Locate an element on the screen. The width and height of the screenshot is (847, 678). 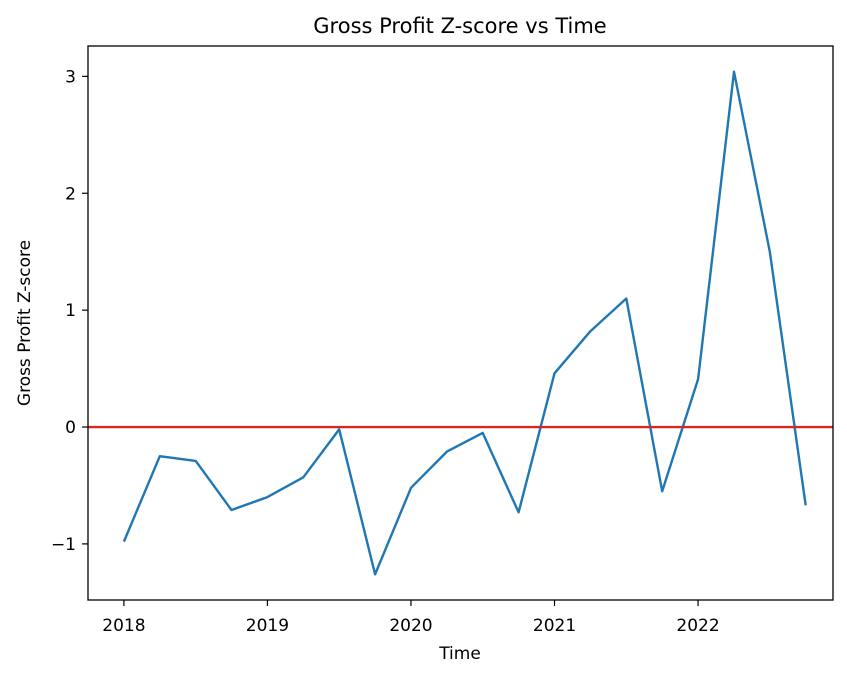
x-tick-label-2018: 2018 is located at coordinates (123, 626).